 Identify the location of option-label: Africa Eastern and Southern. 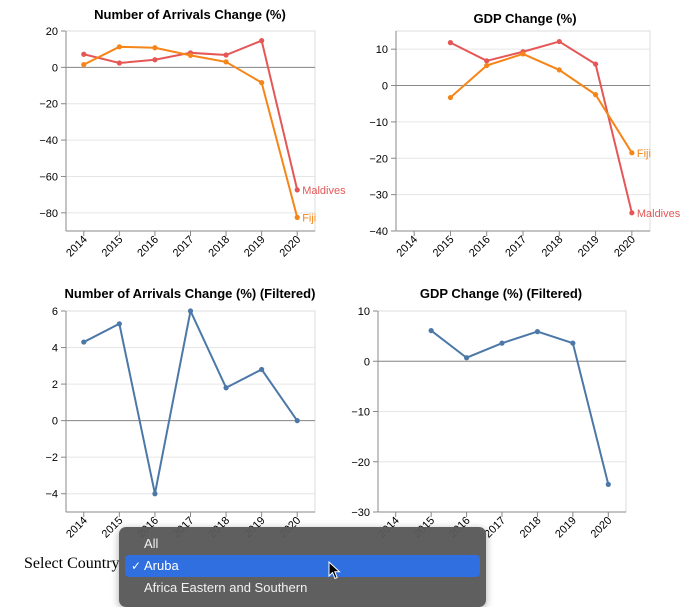
(226, 587).